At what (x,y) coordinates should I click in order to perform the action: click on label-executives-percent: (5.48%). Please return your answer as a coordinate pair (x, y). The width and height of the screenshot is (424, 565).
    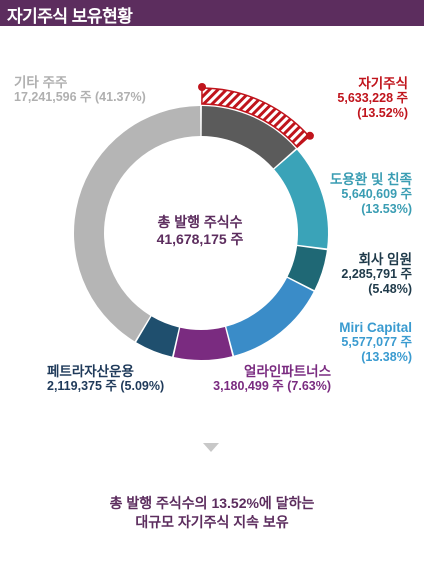
    Looking at the image, I should click on (390, 289).